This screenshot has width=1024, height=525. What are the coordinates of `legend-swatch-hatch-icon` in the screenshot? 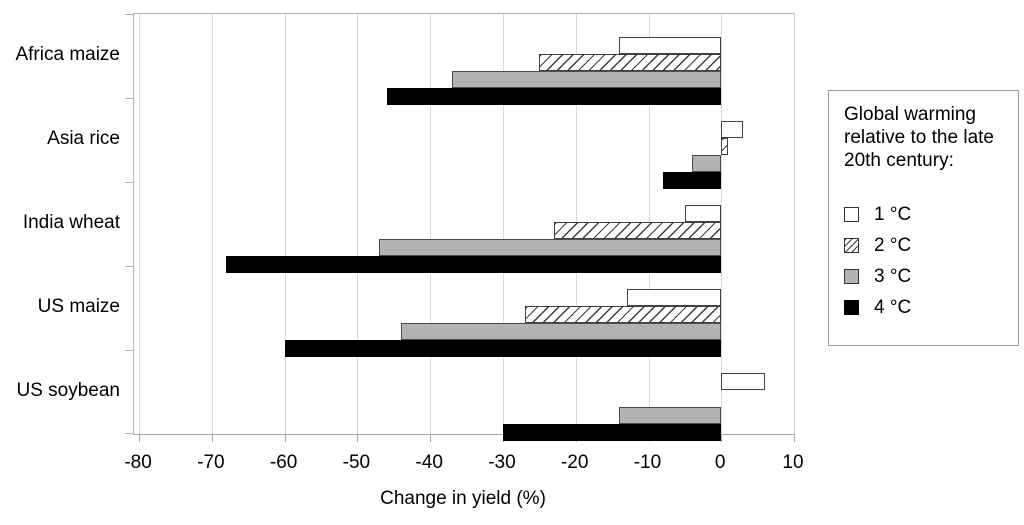 It's located at (851, 246).